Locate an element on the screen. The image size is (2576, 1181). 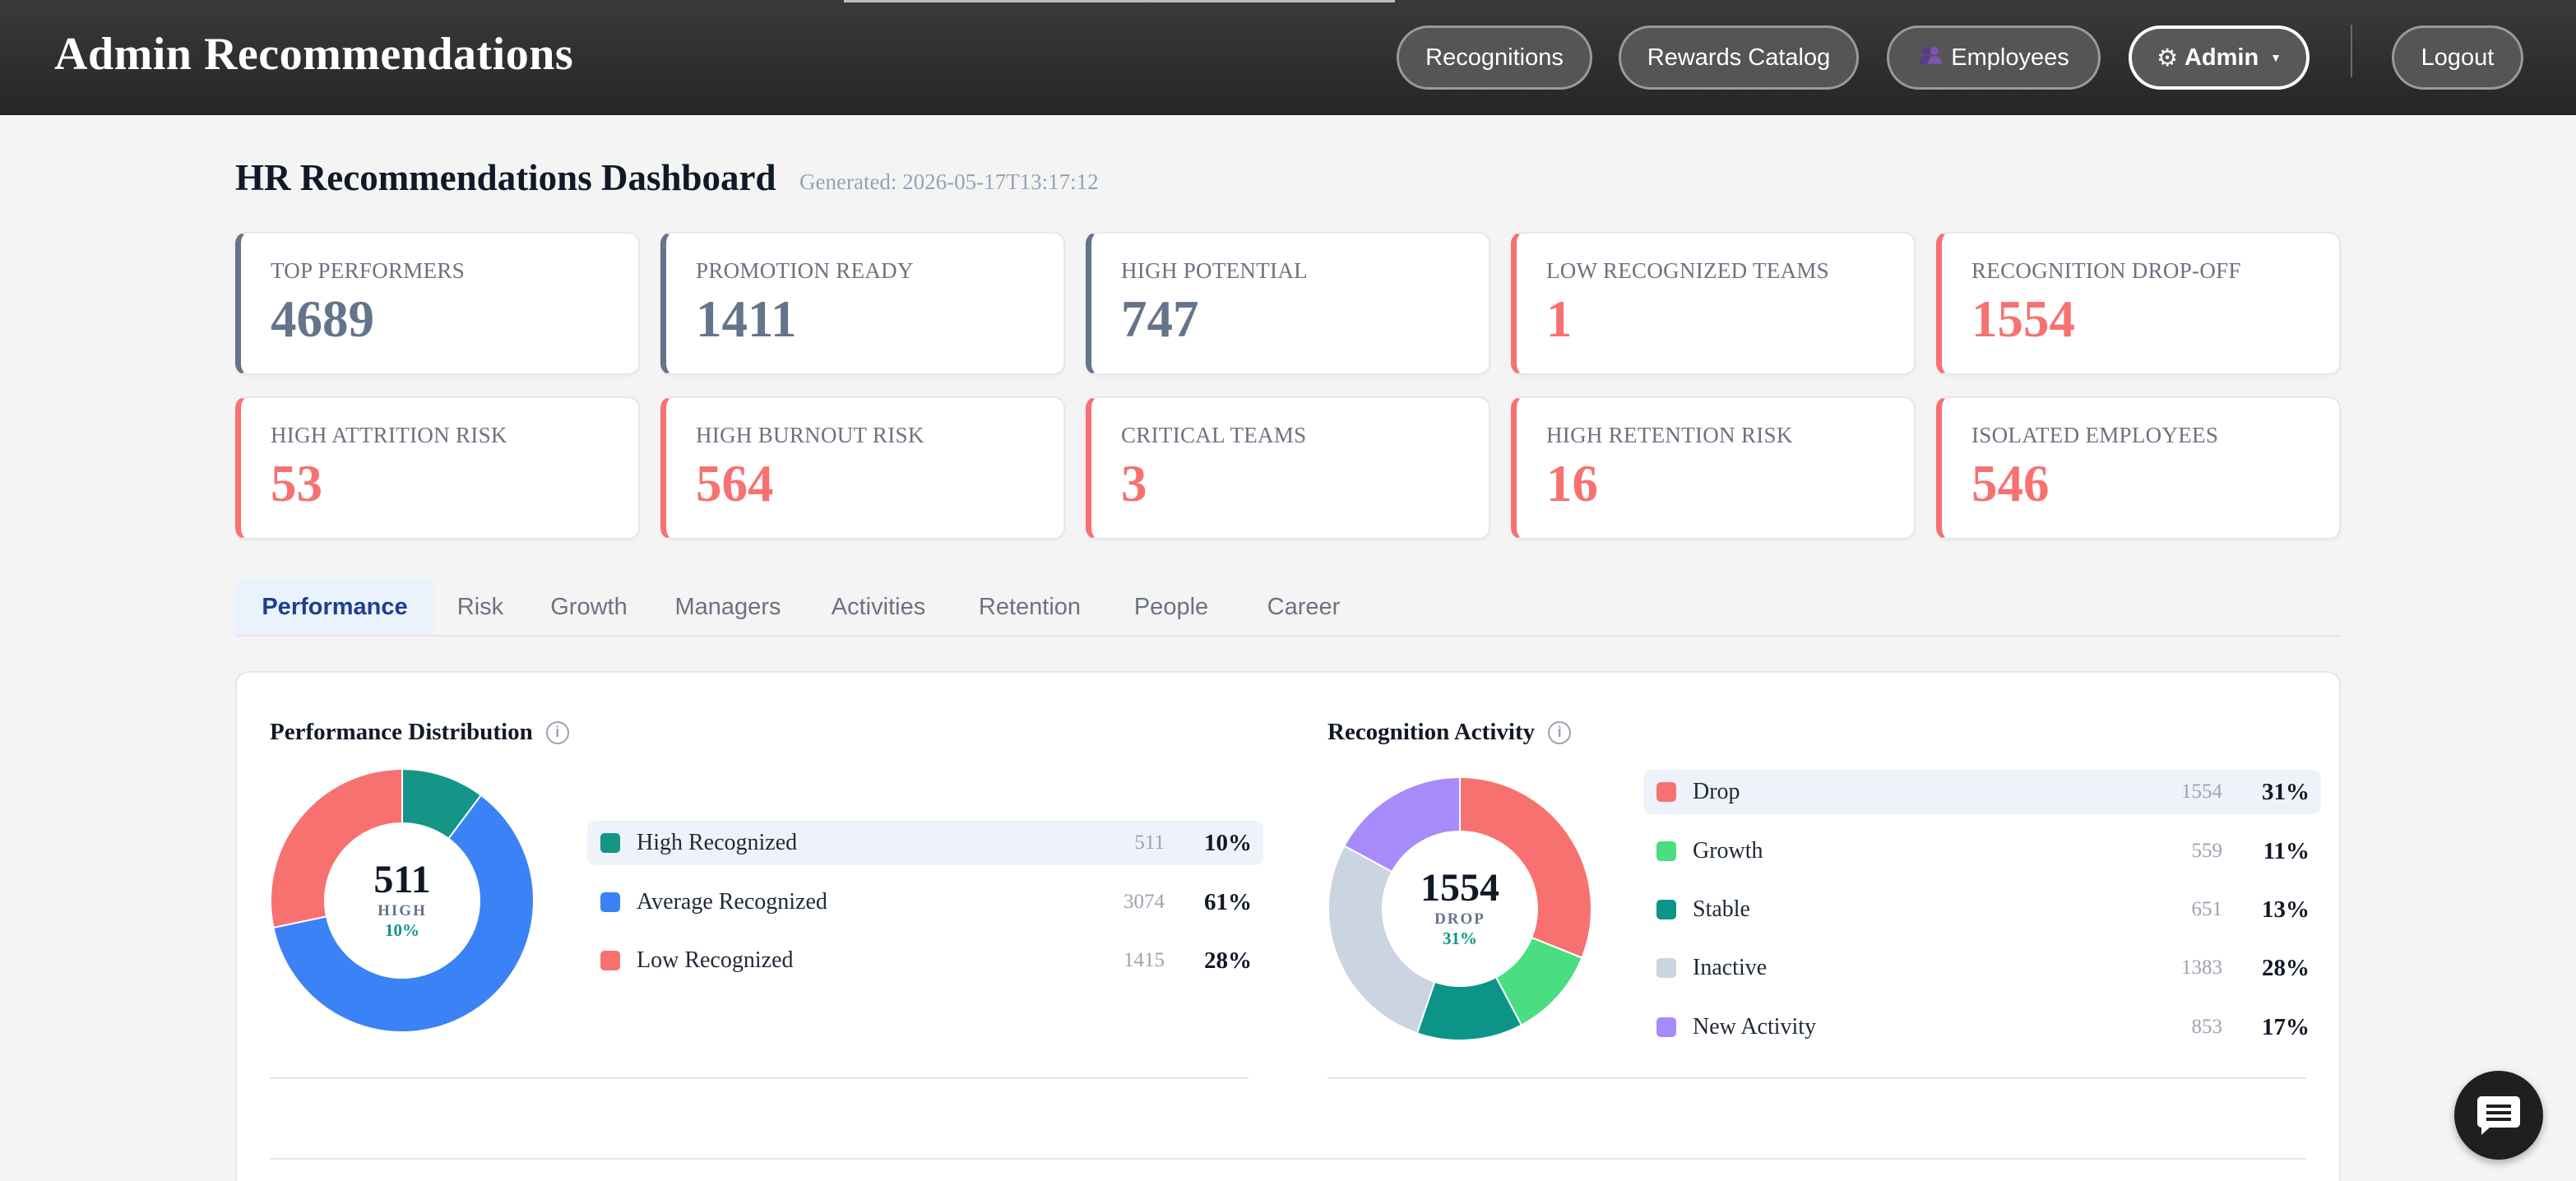
legend-row-average-recognized: Average Recognized 3074 61% is located at coordinates (925, 902).